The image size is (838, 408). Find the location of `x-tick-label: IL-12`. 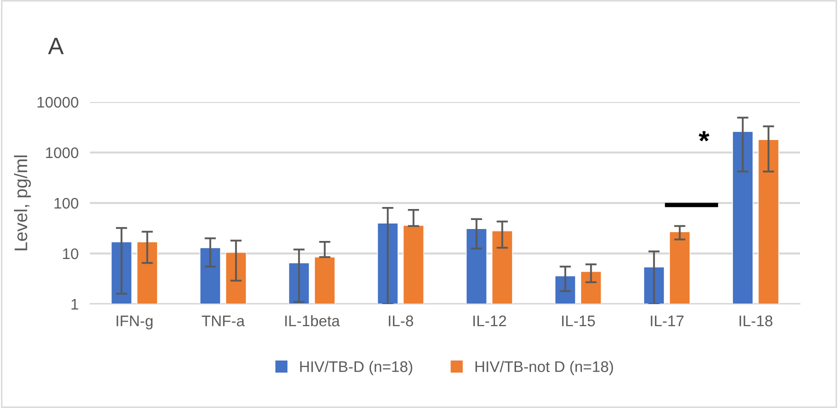

x-tick-label: IL-12 is located at coordinates (489, 321).